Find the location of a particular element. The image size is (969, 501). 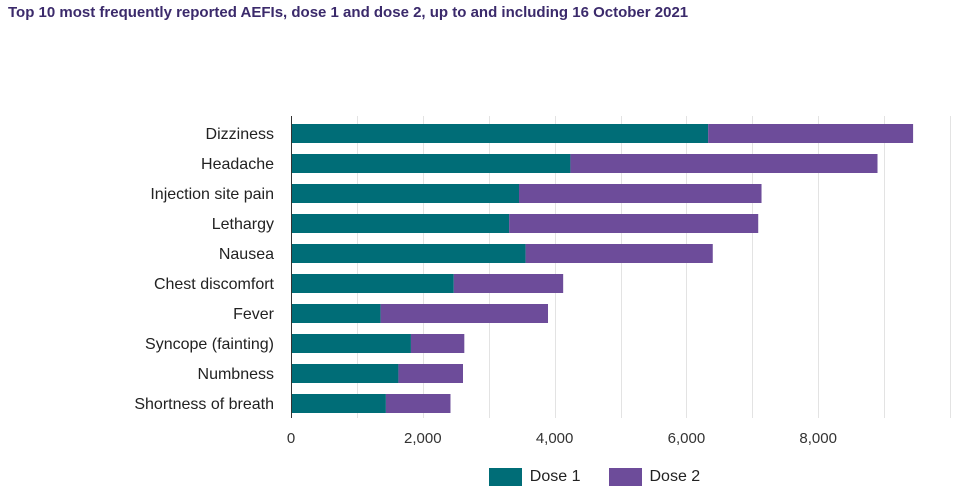

x-tick-labels: 0 2,000 4,000 6,000 8,000 is located at coordinates (562, 438).